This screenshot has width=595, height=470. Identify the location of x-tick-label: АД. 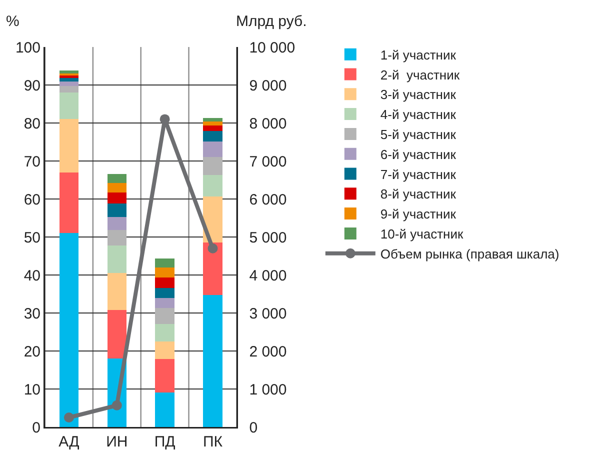
(69, 442).